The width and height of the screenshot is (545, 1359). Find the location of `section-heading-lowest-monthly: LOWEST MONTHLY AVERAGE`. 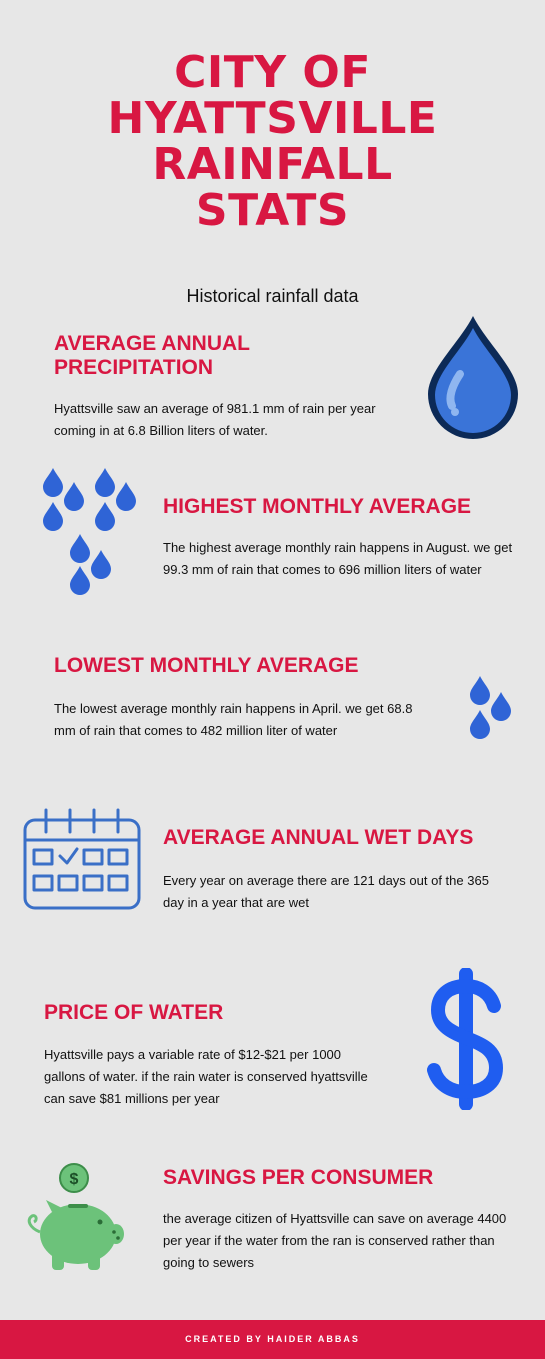

section-heading-lowest-monthly: LOWEST MONTHLY AVERAGE is located at coordinates (206, 665).